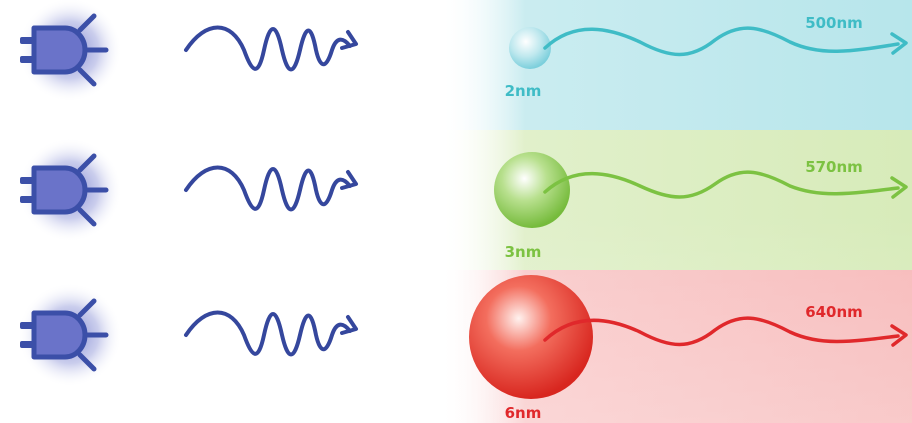  Describe the element at coordinates (523, 413) in the screenshot. I see `size-label-3: 6nm` at that location.